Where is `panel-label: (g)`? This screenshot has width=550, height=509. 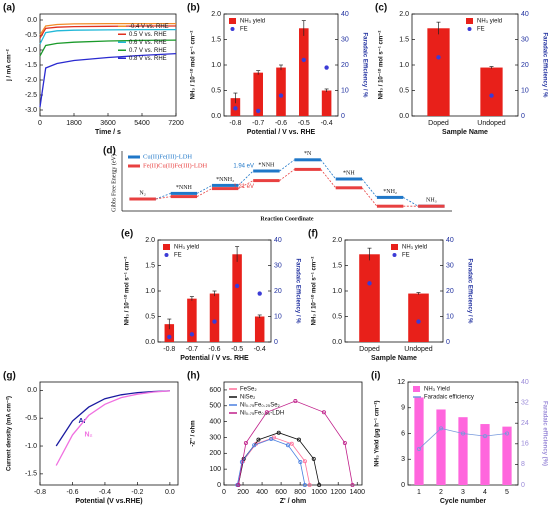 panel-label: (g) is located at coordinates (9, 376).